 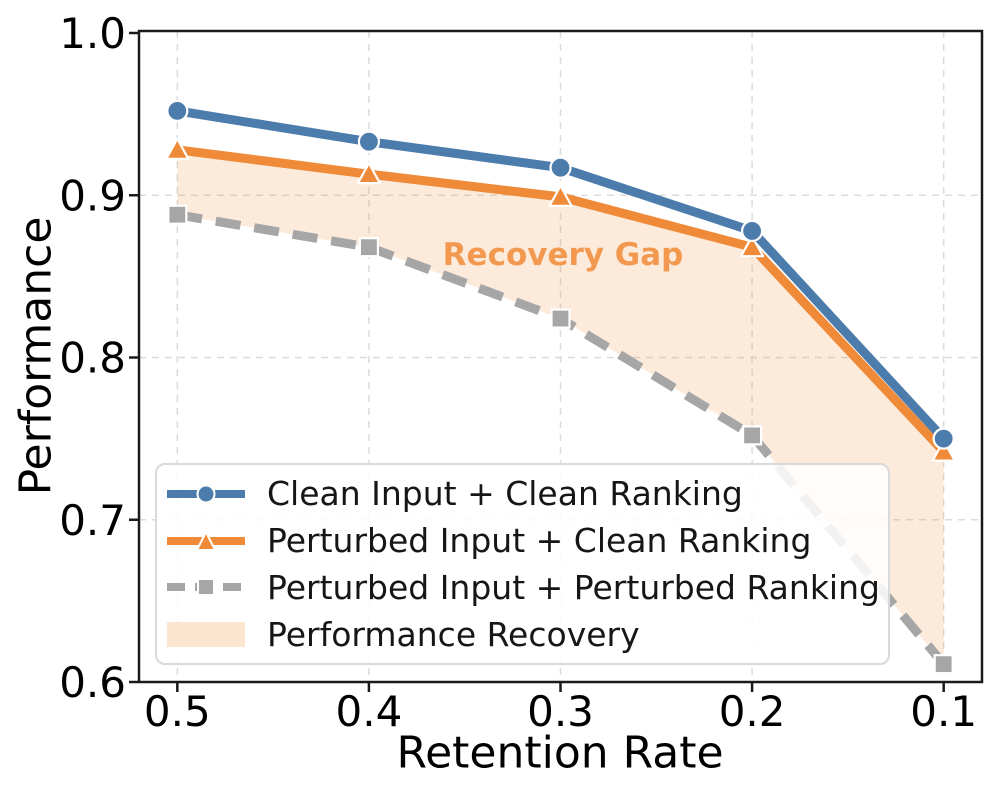 I want to click on legend-item: Perturbed Input + Perturbed Ranking, so click(x=525, y=587).